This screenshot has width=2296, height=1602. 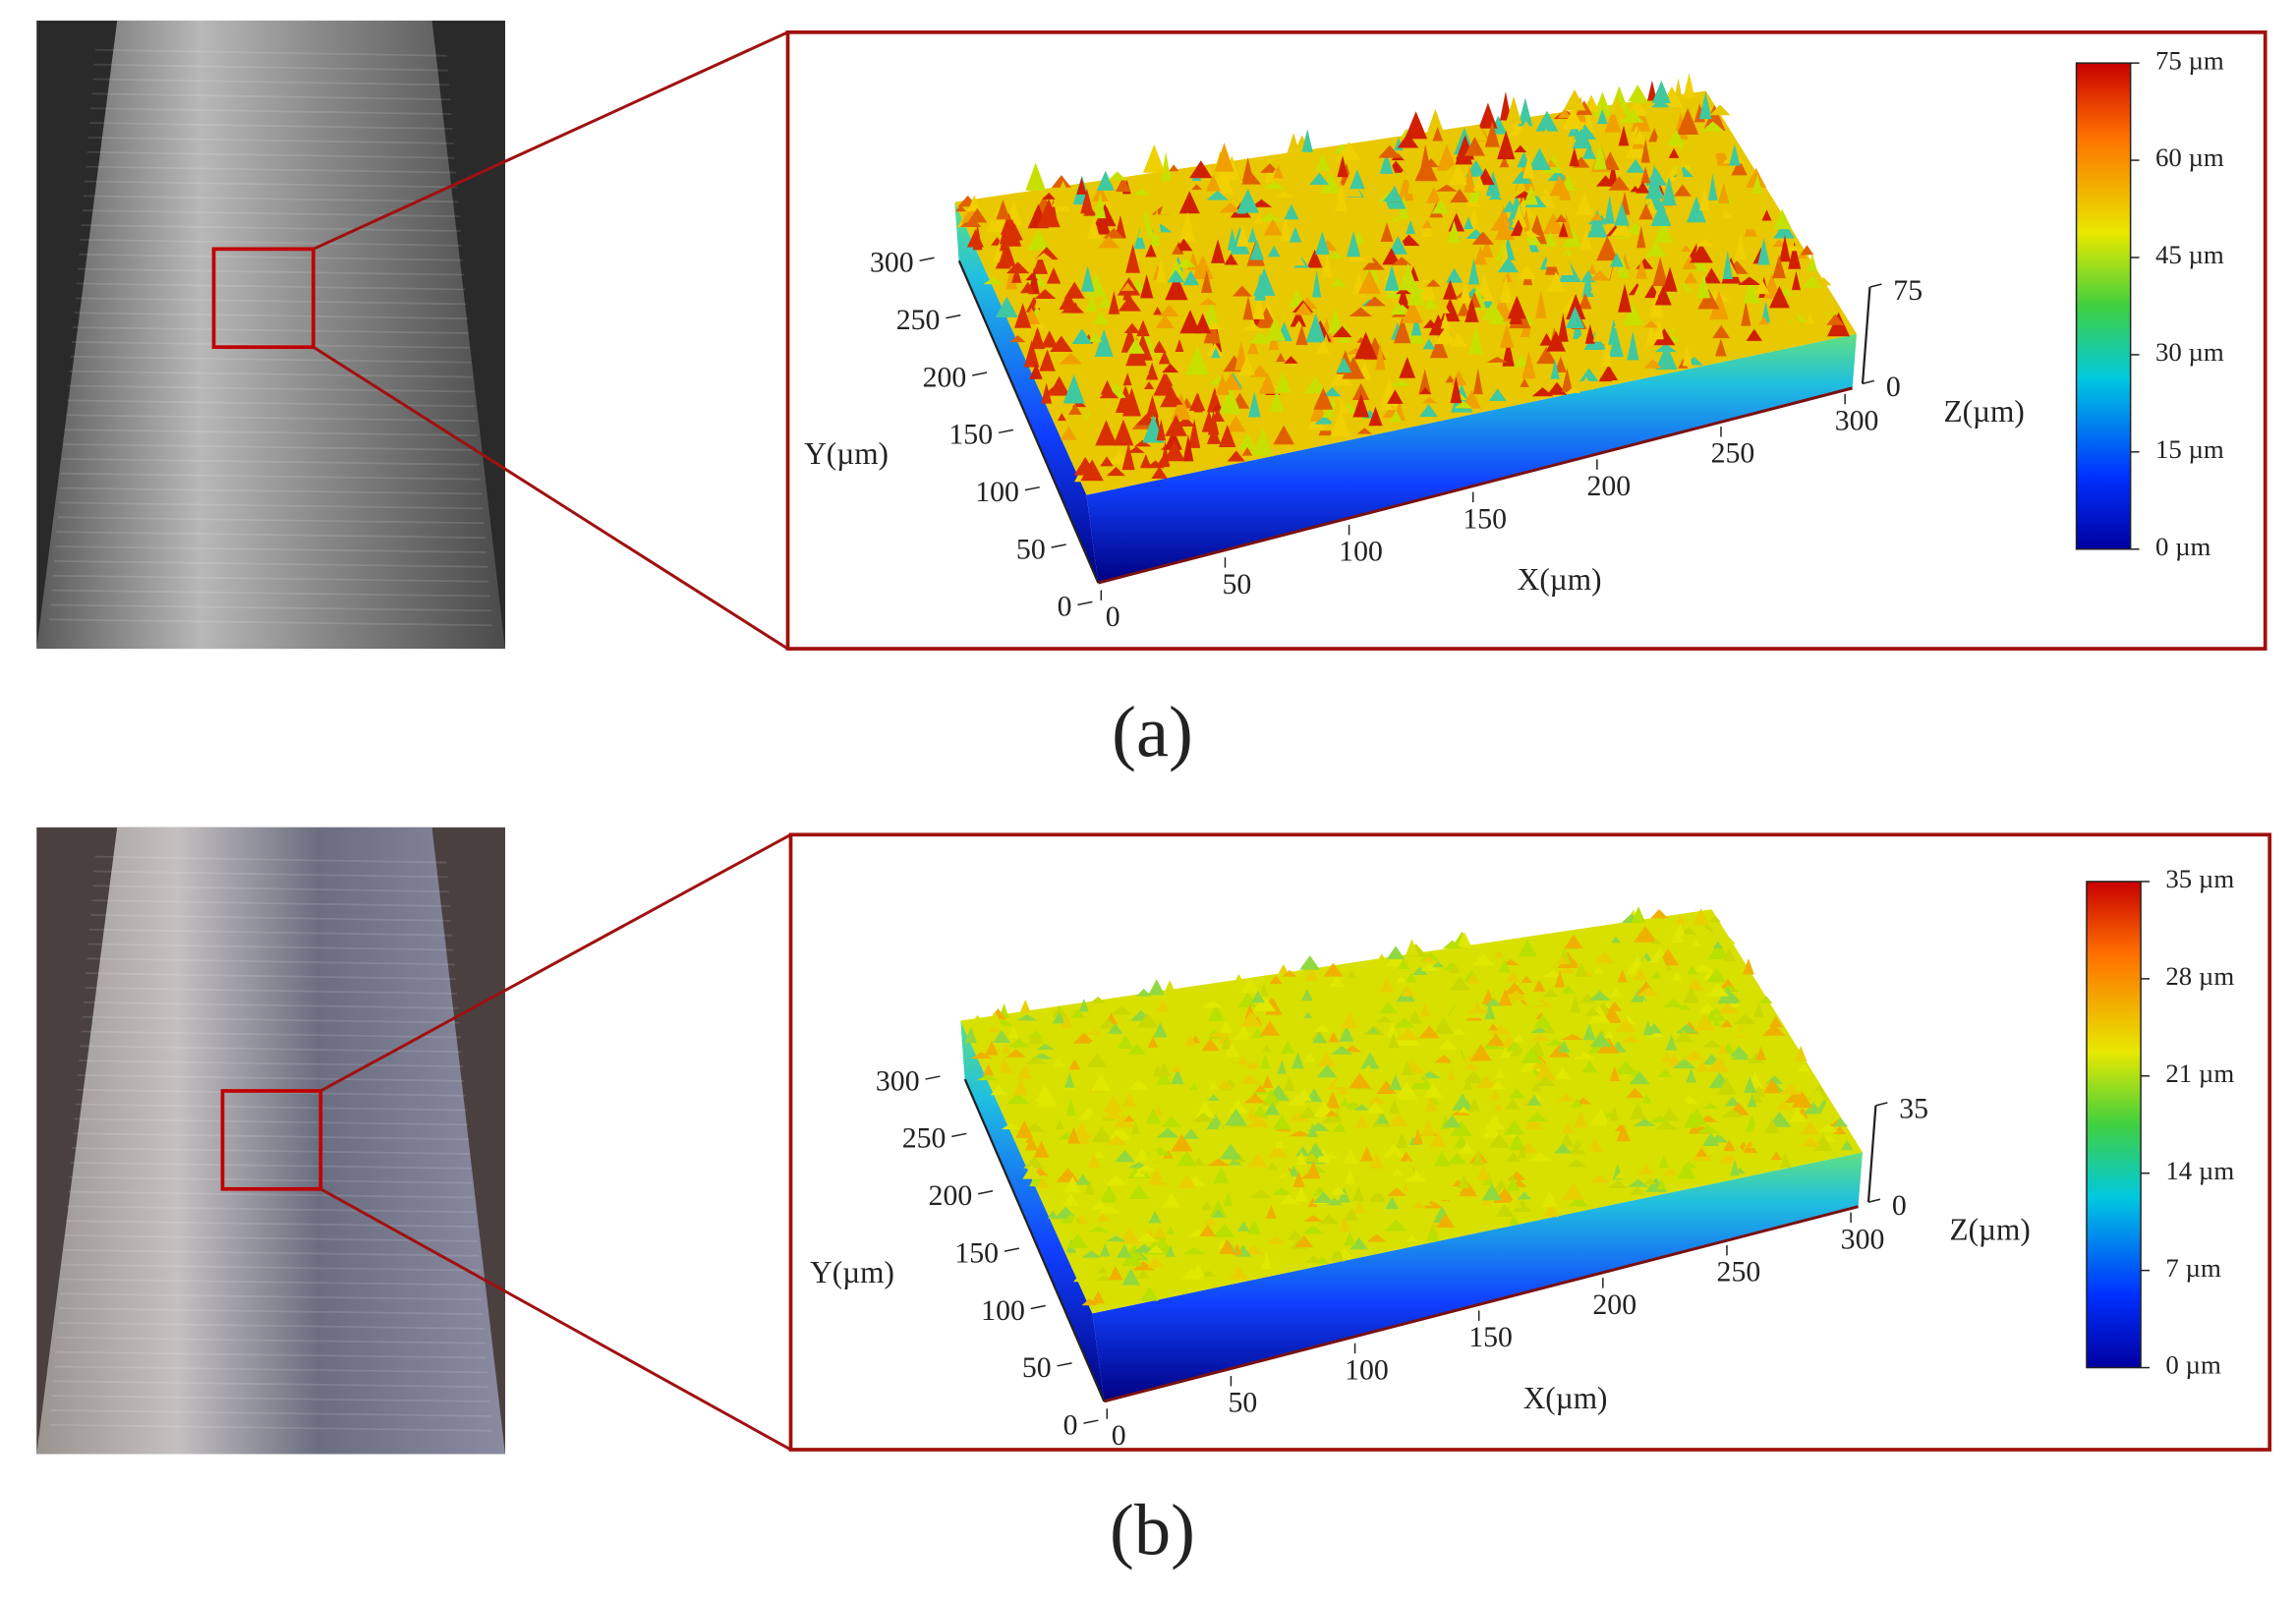 What do you see at coordinates (977, 1252) in the screenshot?
I see `y-tick-label: 150` at bounding box center [977, 1252].